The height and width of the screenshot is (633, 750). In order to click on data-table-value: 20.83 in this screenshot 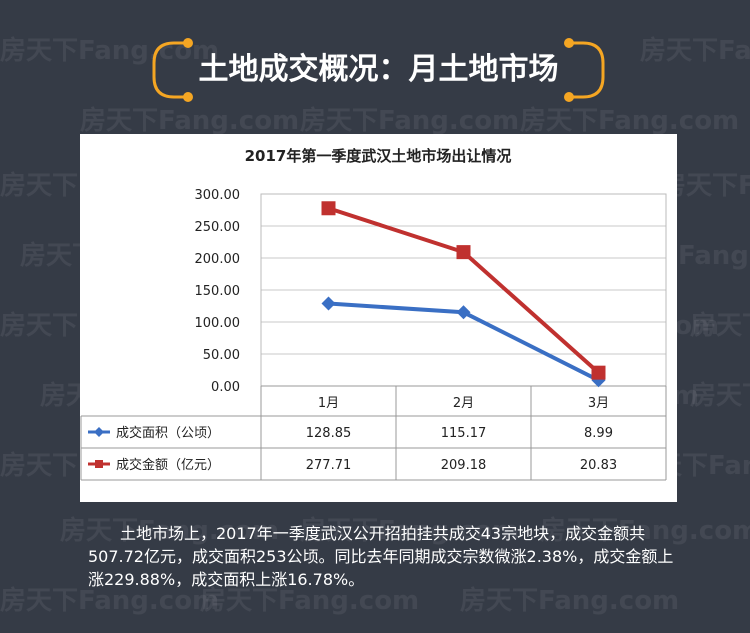, I will do `click(598, 465)`.